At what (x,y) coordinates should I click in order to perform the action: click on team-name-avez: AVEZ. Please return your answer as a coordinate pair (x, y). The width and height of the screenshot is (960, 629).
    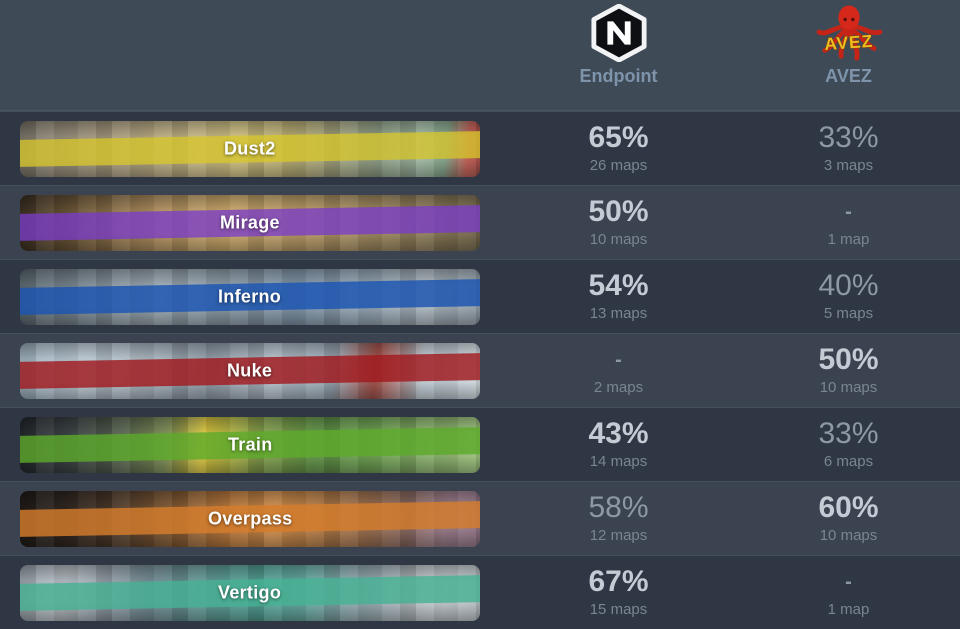
    Looking at the image, I should click on (848, 76).